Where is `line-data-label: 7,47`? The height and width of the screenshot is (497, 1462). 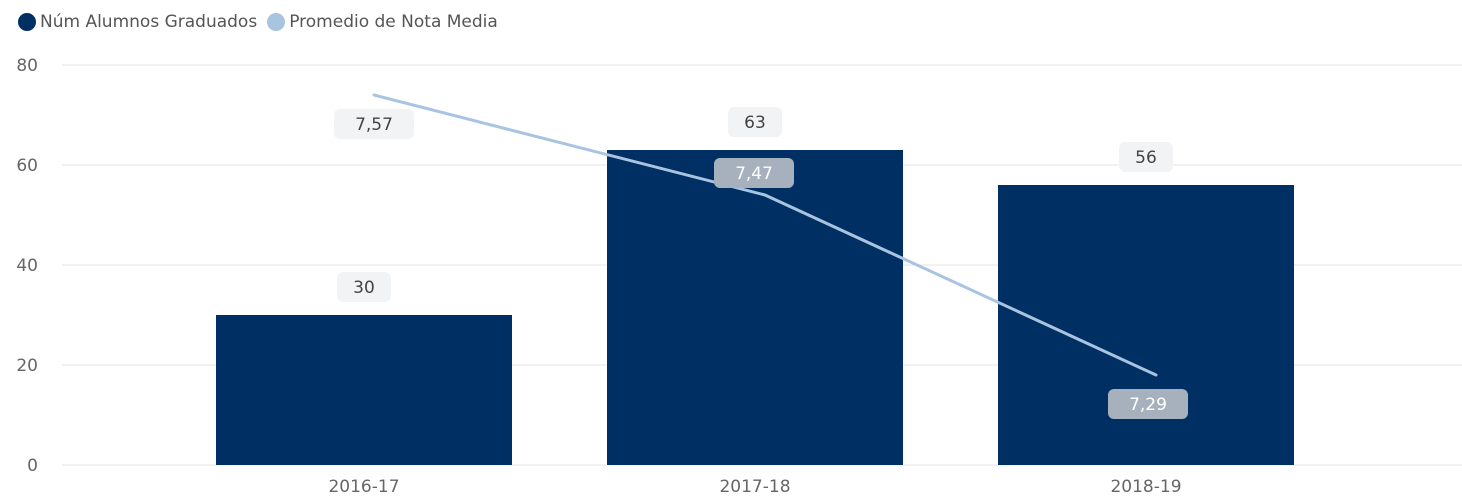 line-data-label: 7,47 is located at coordinates (754, 174).